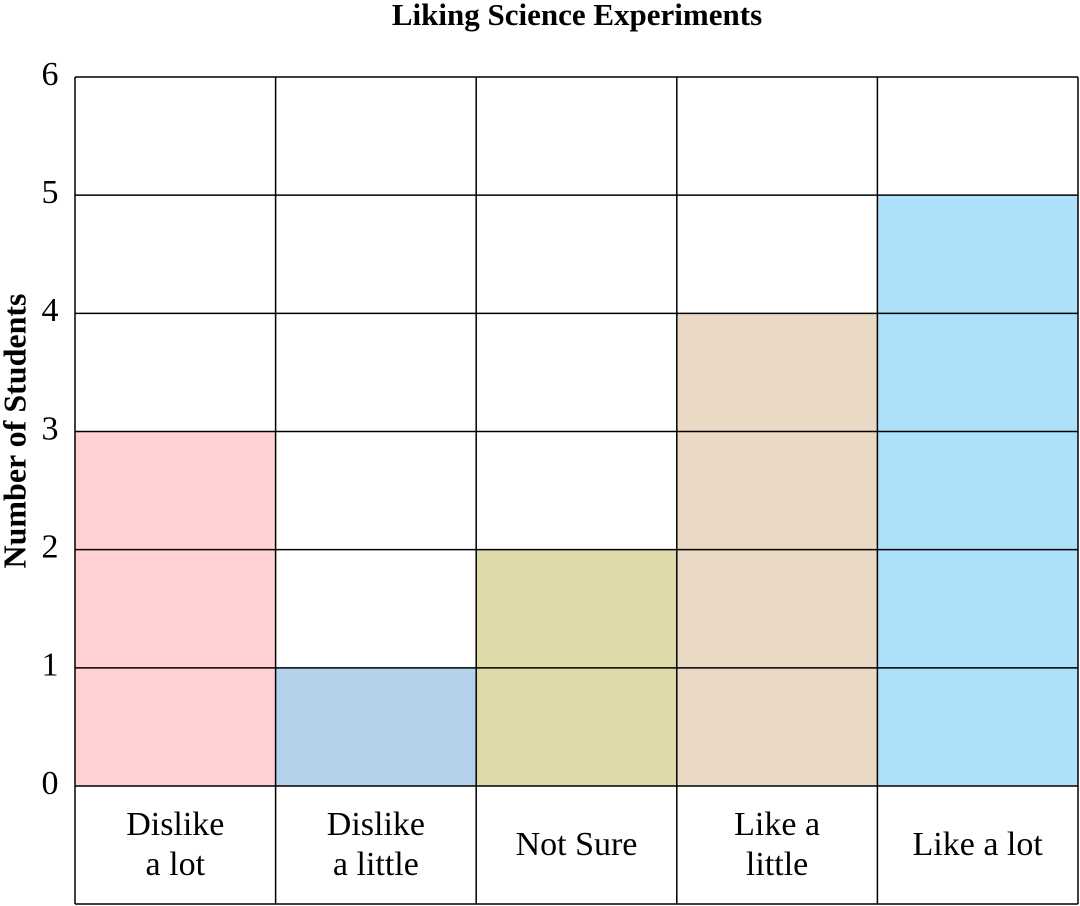  Describe the element at coordinates (50, 428) in the screenshot. I see `y-tick-label: 3` at that location.